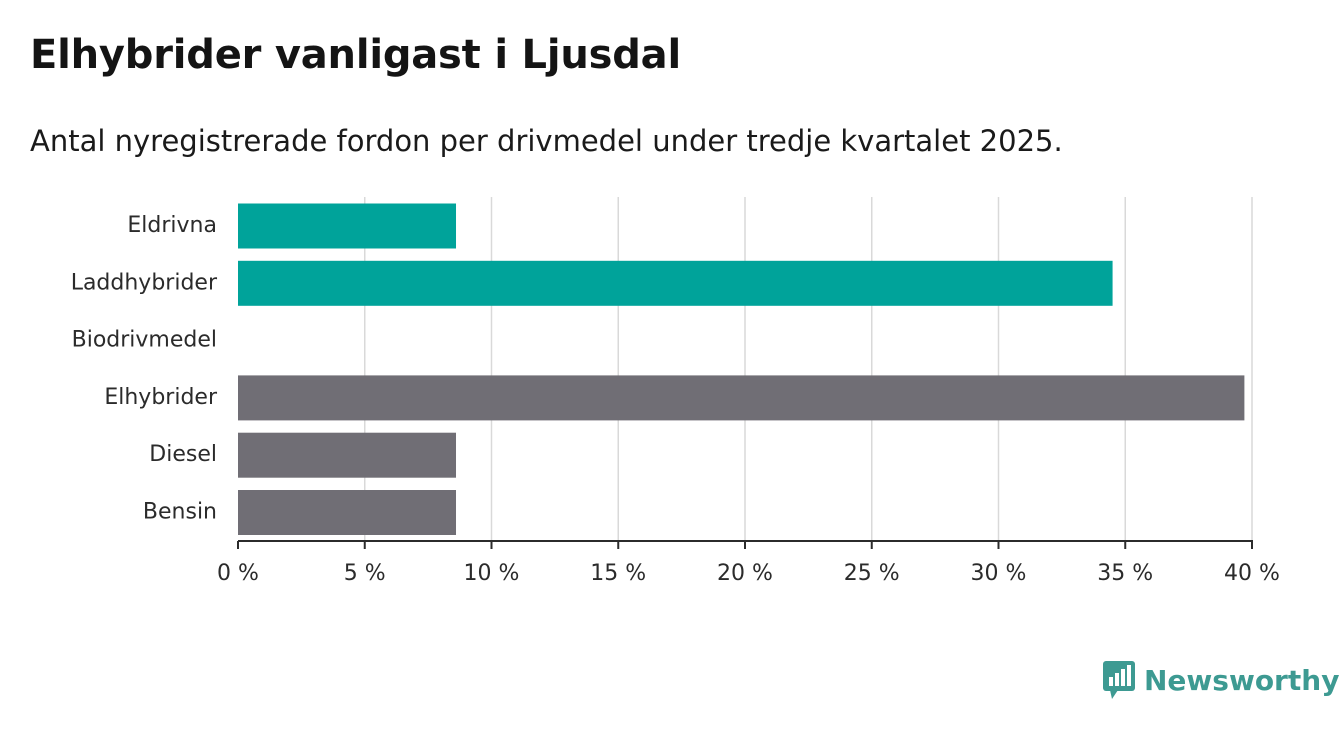  What do you see at coordinates (161, 397) in the screenshot?
I see `category-label: Elhybrider` at bounding box center [161, 397].